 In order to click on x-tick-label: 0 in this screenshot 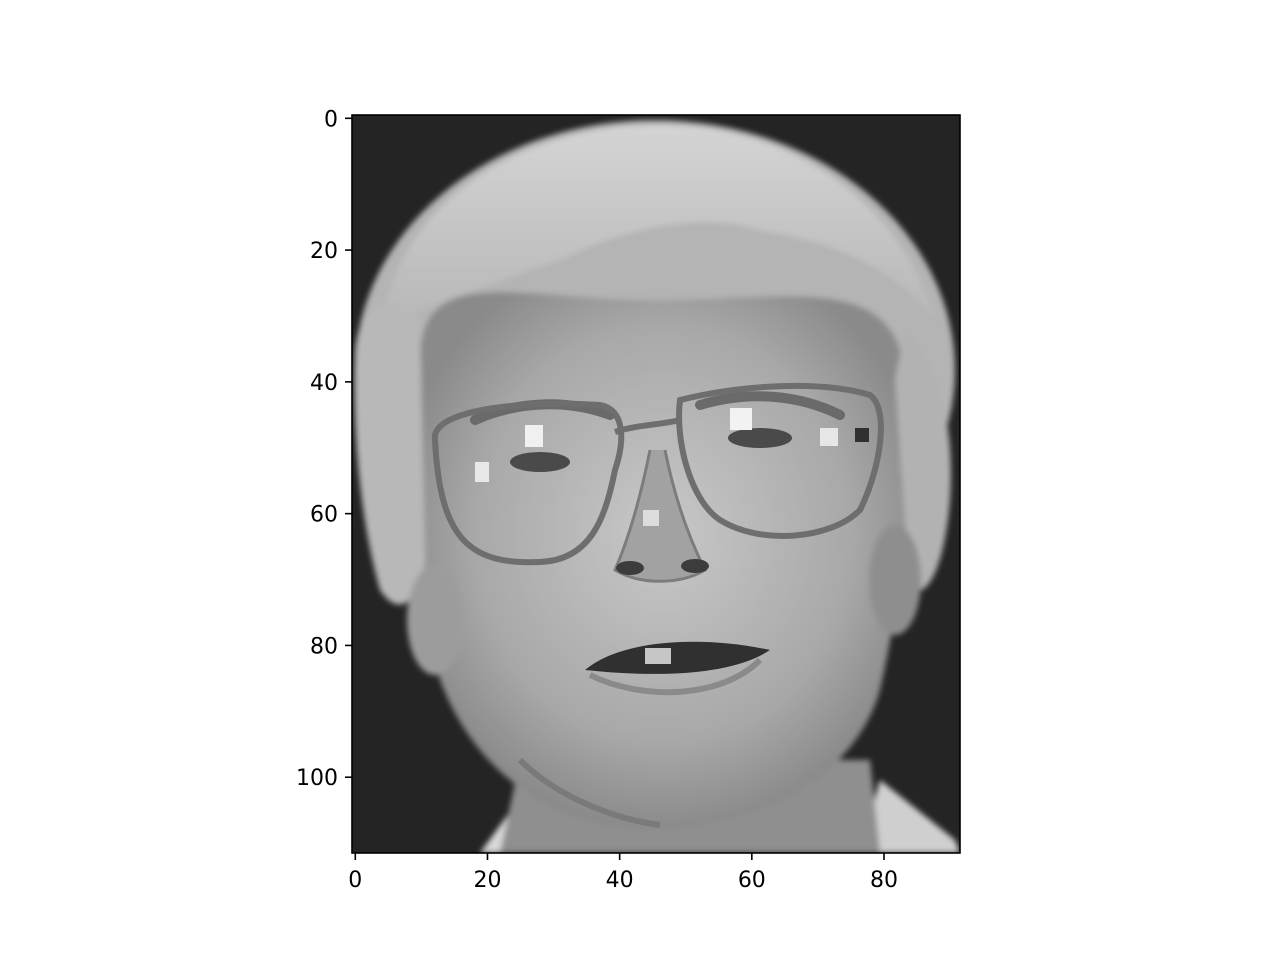, I will do `click(355, 880)`.